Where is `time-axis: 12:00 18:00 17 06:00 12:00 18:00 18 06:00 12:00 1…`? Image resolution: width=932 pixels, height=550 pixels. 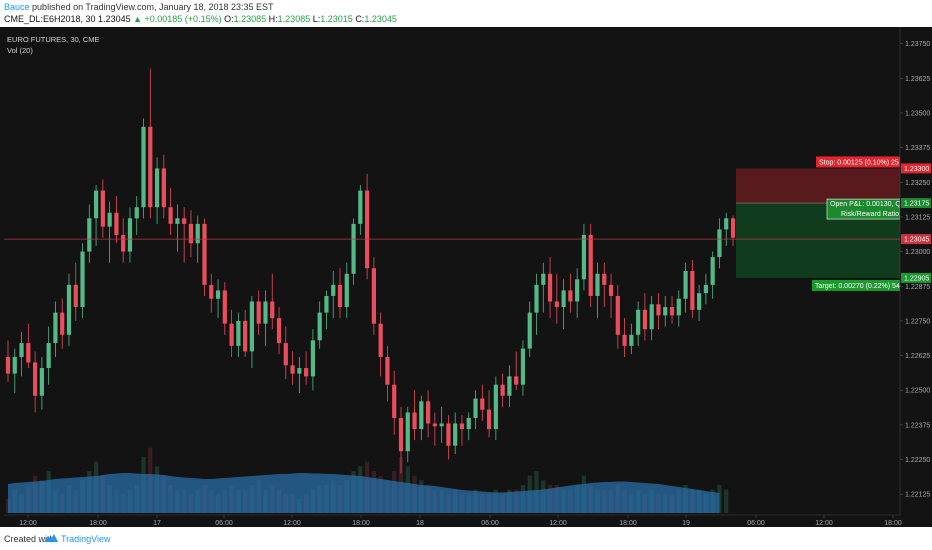
time-axis: 12:00 18:00 17 06:00 12:00 18:00 18 06:00 12:00 1… is located at coordinates (460, 521).